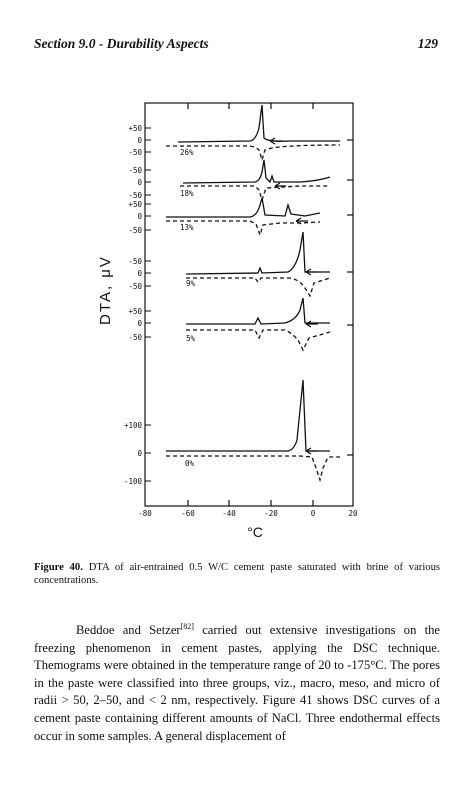 The width and height of the screenshot is (472, 800). What do you see at coordinates (236, 45) in the screenshot?
I see `running-header: Section 9.0 - Durability Aspects 129` at bounding box center [236, 45].